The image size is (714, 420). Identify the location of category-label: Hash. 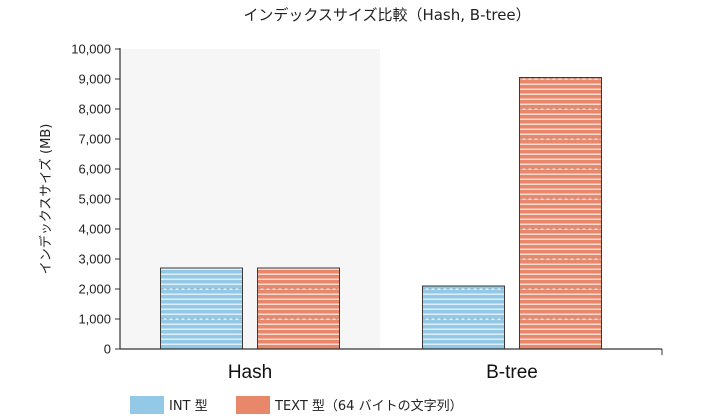
(250, 372).